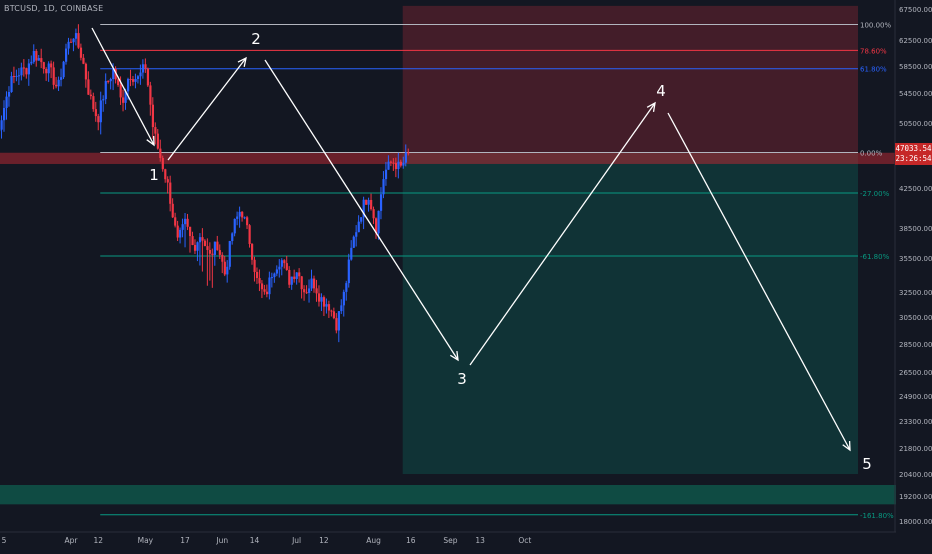 This screenshot has width=932, height=554. I want to click on wave-label: 4, so click(661, 91).